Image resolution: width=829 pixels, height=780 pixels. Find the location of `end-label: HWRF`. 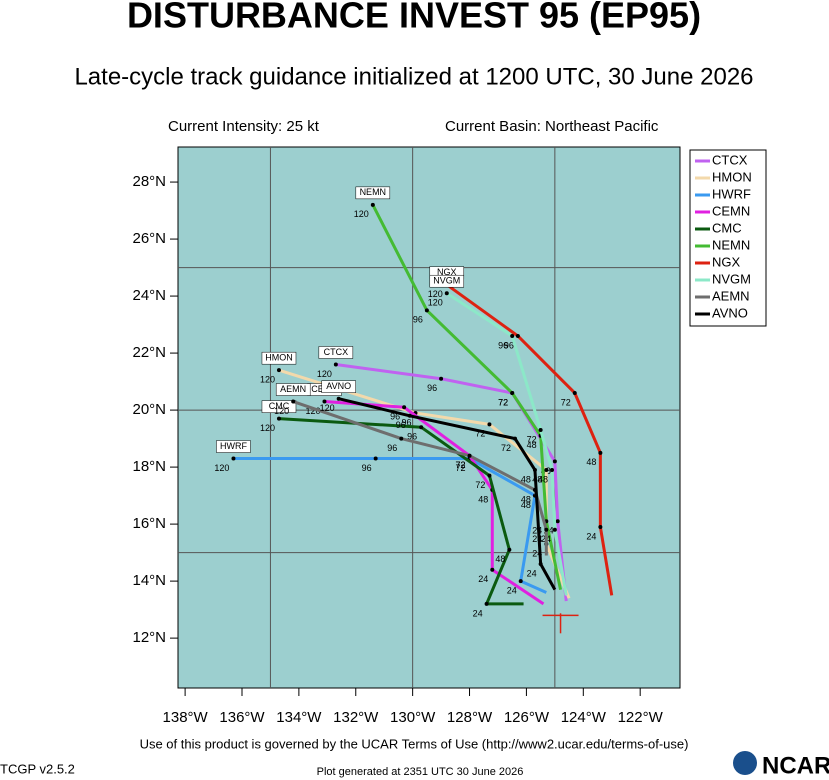

end-label: HWRF is located at coordinates (233, 446).